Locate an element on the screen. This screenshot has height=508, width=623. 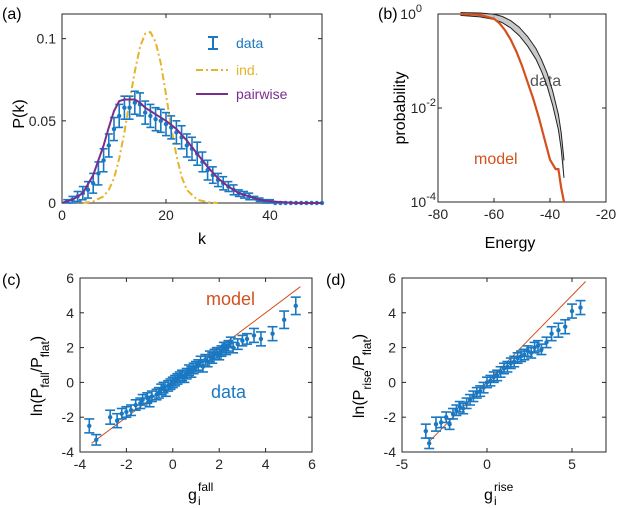
model-line is located at coordinates (506, 362).